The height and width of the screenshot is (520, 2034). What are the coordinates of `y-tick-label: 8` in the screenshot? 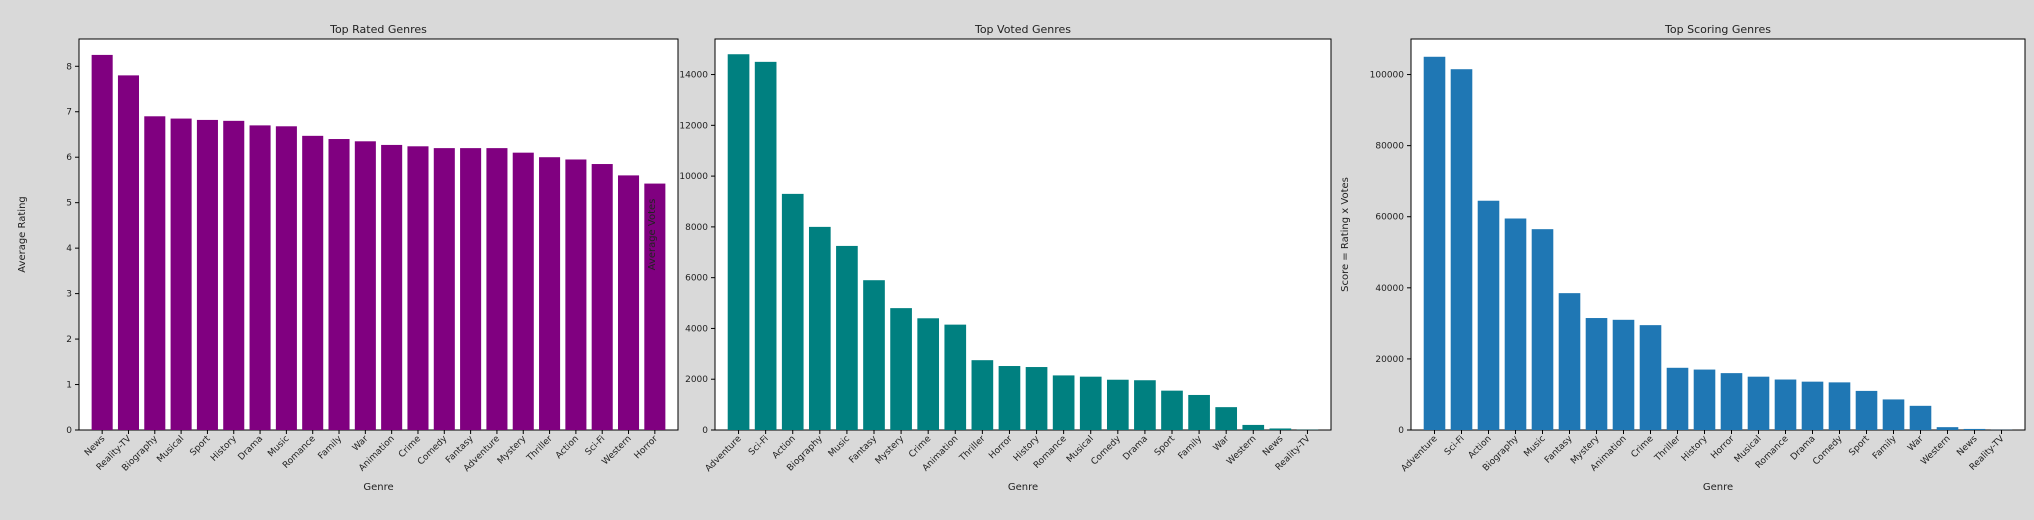 It's located at (69, 67).